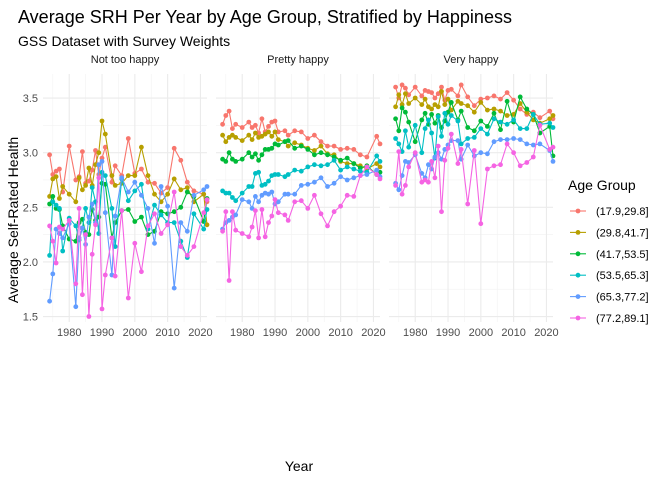 This screenshot has width=672, height=480. I want to click on y-tick-label: 3.0, so click(30, 154).